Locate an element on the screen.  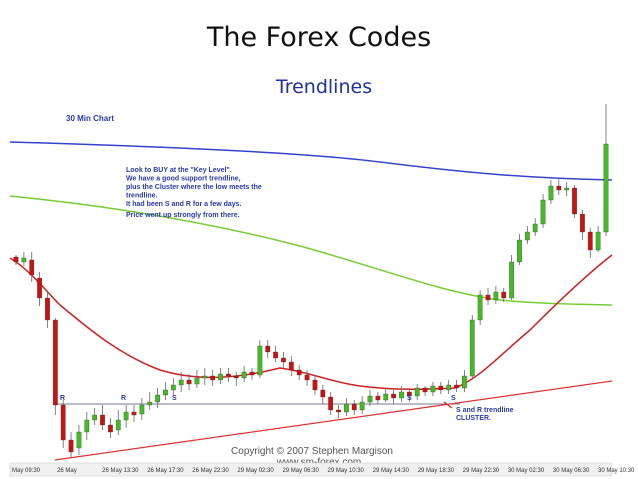
x-tick-label: 29 May 02:30 is located at coordinates (255, 471).